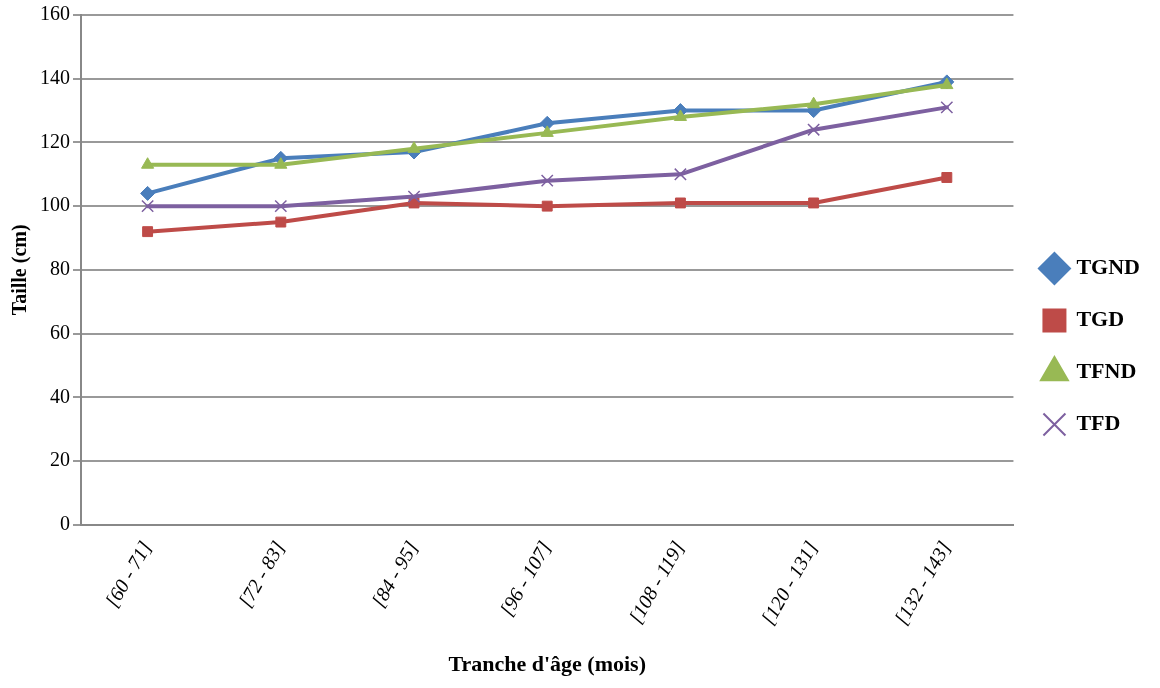 The width and height of the screenshot is (1160, 688). Describe the element at coordinates (1100, 319) in the screenshot. I see `legend-label: TGD` at that location.